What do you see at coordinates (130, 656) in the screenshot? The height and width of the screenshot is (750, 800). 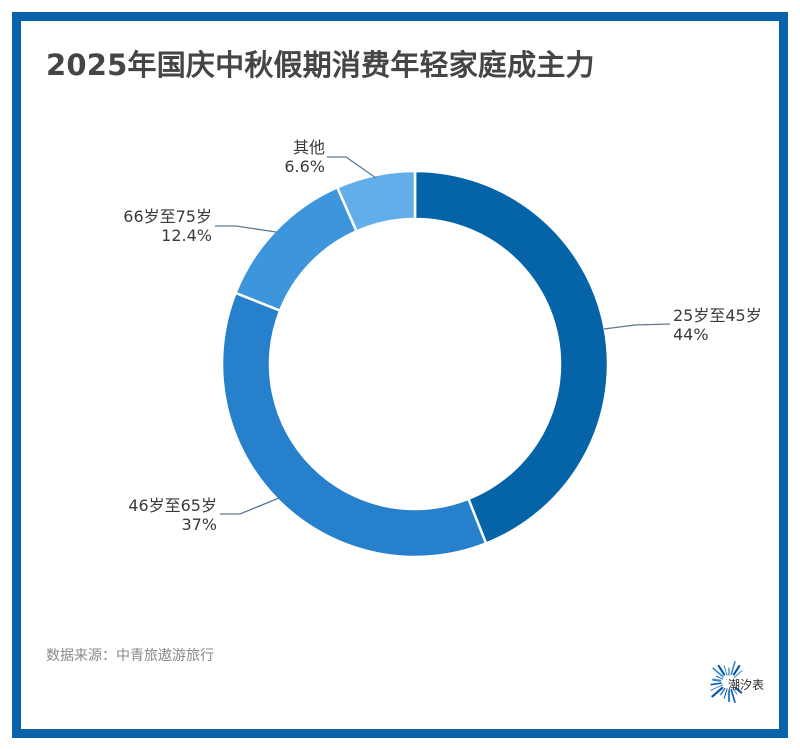 I see `data-source: 数据来源：中青旅遨游旅行` at bounding box center [130, 656].